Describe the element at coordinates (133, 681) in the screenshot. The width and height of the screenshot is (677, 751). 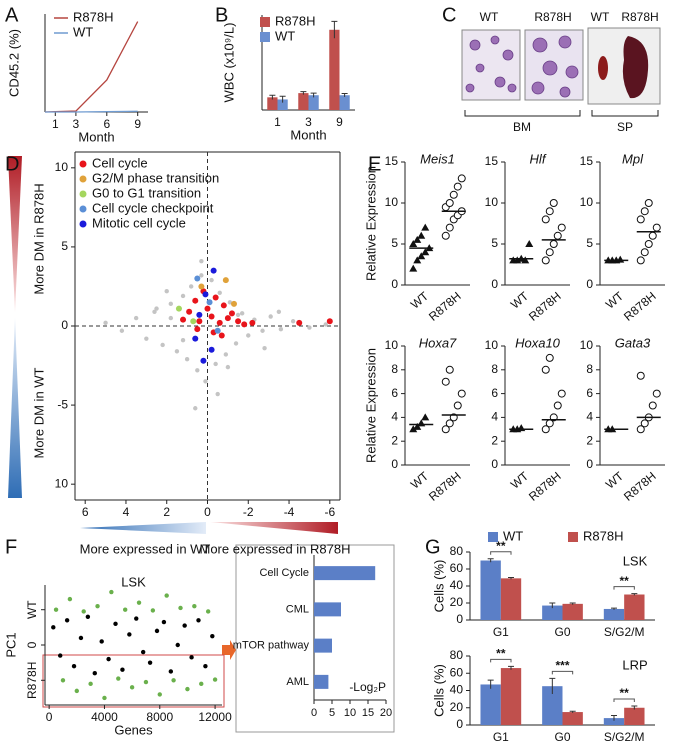
I see `highlight-box` at that location.